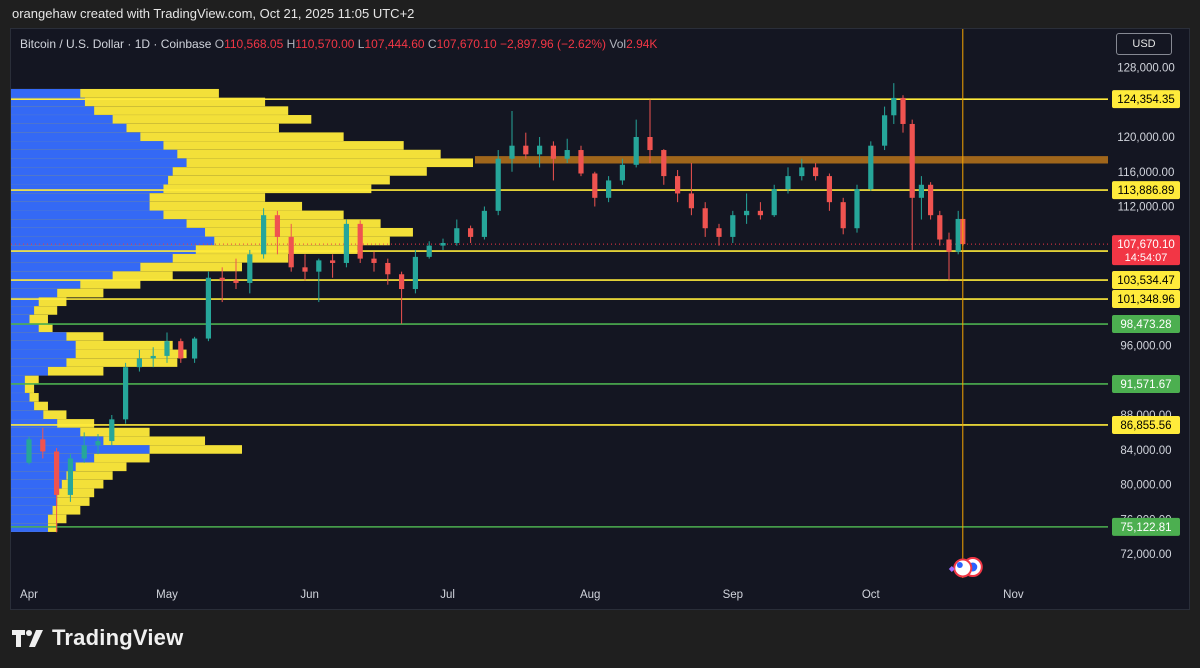 The height and width of the screenshot is (668, 1200). What do you see at coordinates (116, 44) in the screenshot?
I see `symbol-title: Bitcoin / U.S. Dollar · 1D · Coinbase` at bounding box center [116, 44].